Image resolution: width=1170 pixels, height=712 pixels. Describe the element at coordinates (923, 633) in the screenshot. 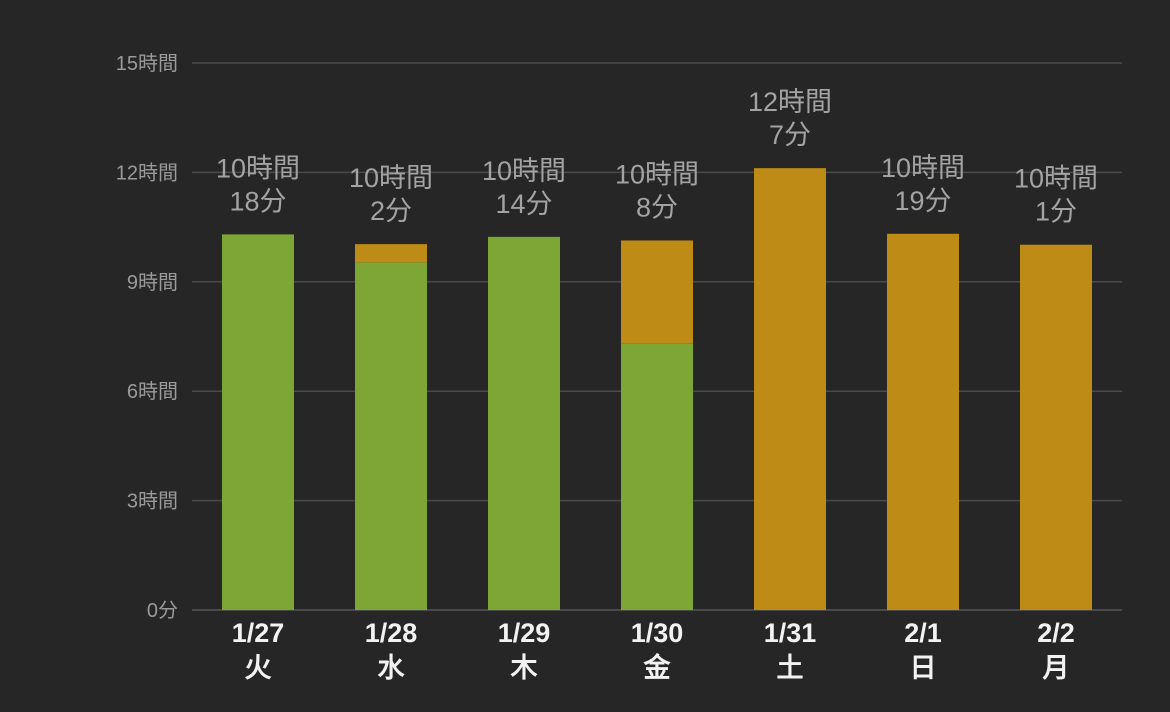

I see `x-label-date: 2/1` at that location.